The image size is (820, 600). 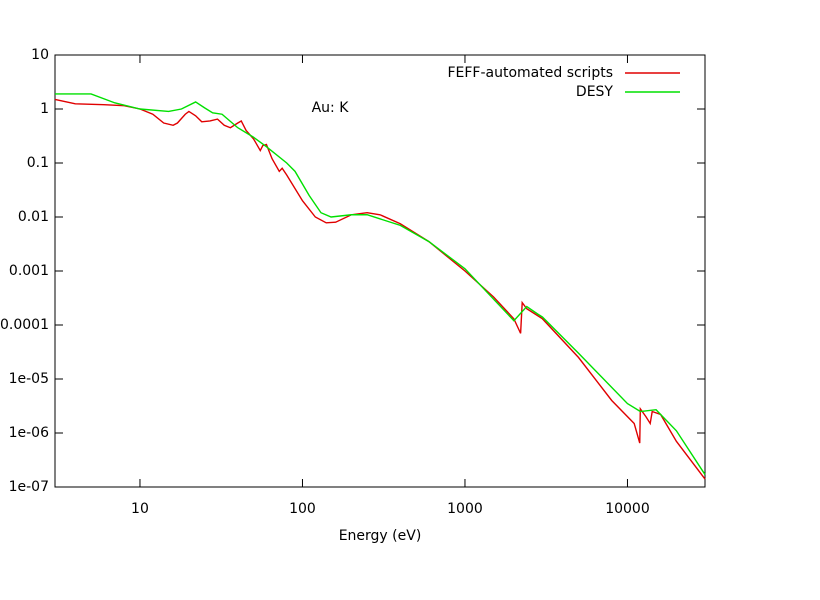 I want to click on y-tick-label: 0.01, so click(x=33, y=217).